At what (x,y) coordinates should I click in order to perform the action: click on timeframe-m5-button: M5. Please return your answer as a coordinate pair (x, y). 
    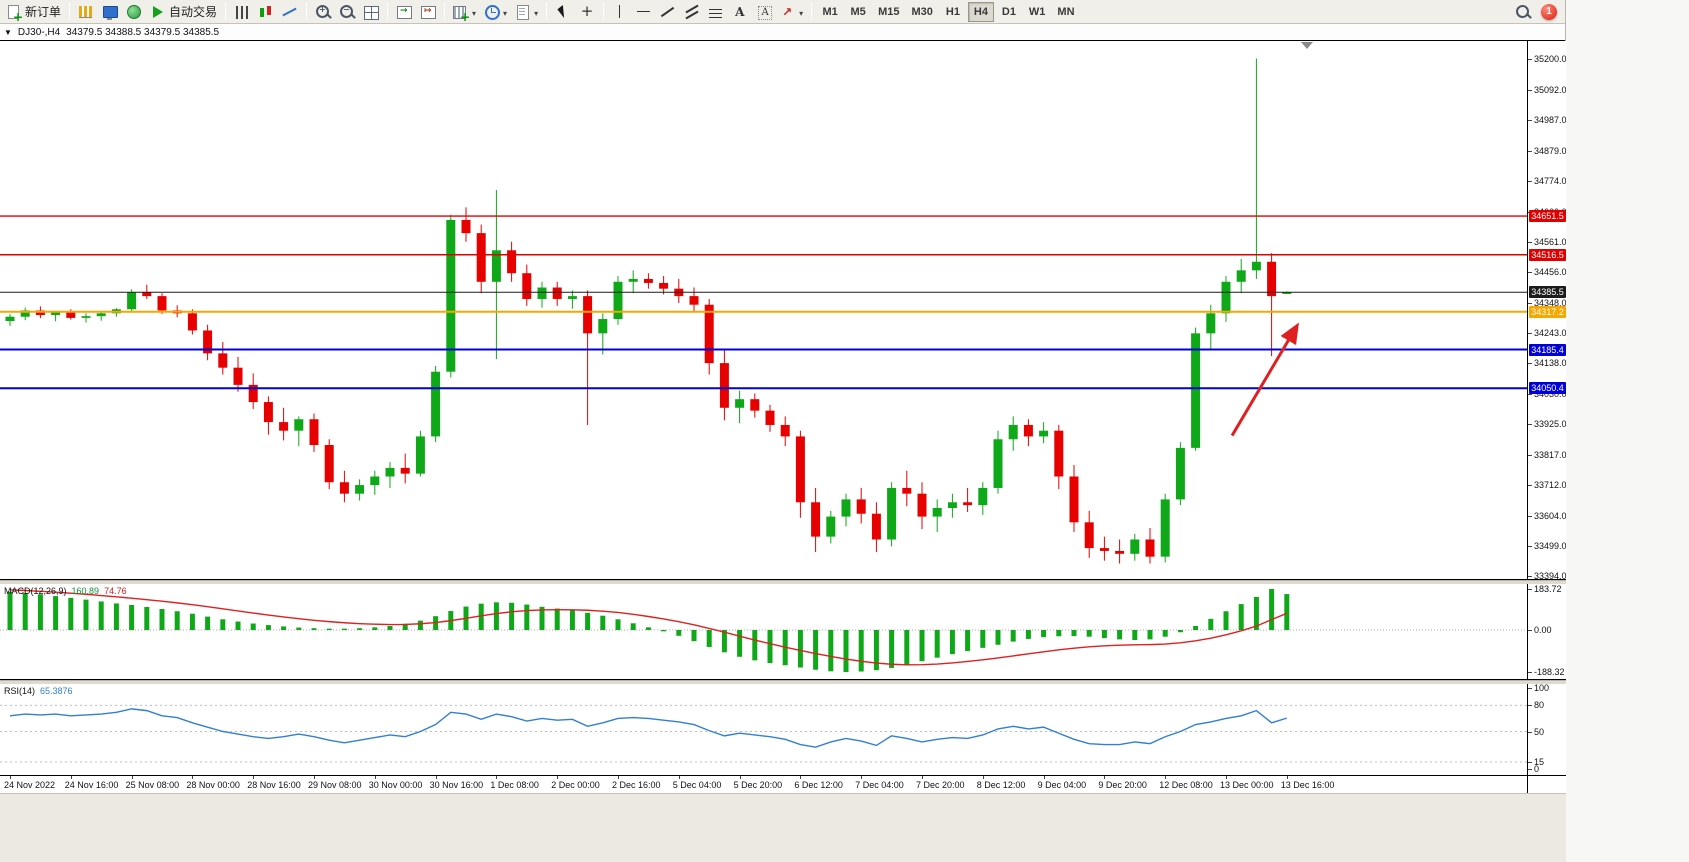
    Looking at the image, I should click on (858, 12).